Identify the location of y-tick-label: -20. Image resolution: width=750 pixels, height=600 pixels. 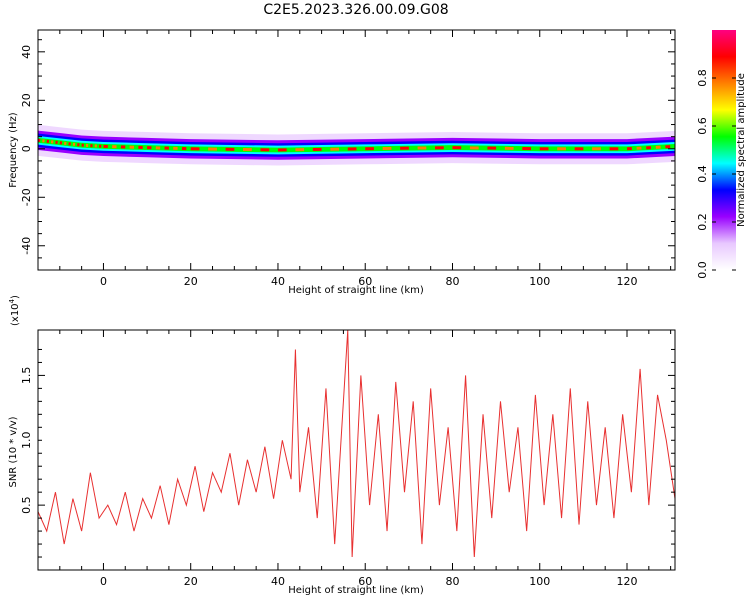
(26, 197).